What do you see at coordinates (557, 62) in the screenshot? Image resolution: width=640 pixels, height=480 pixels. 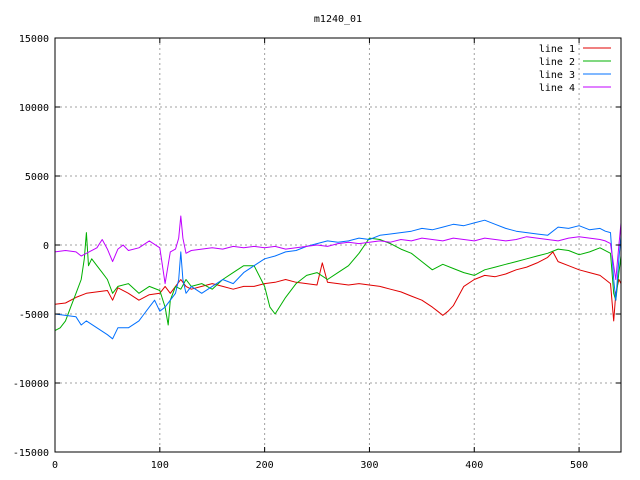 I see `legend-label-2: line 2` at bounding box center [557, 62].